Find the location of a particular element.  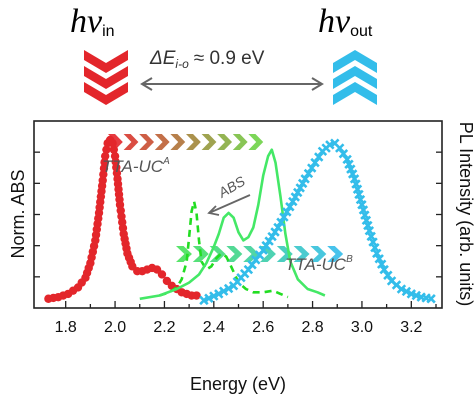

x-axis-title: Energy (eV) is located at coordinates (238, 384).